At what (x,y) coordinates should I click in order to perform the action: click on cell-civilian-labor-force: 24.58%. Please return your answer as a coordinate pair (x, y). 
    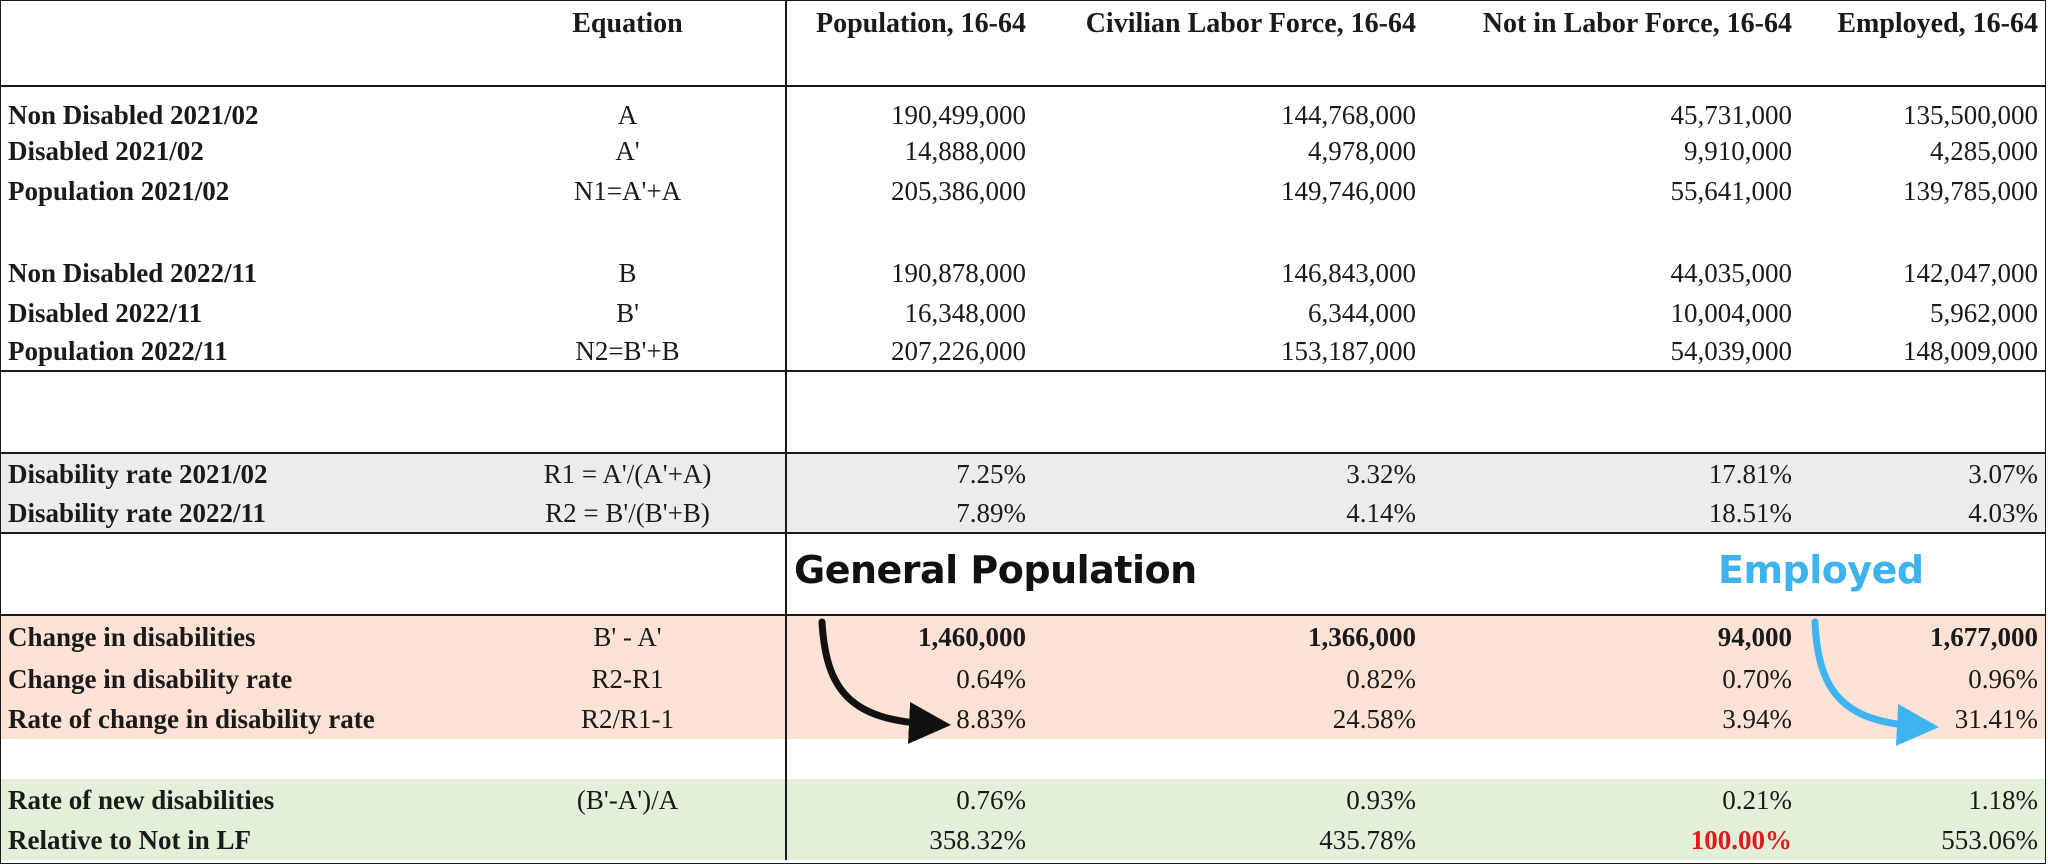
    Looking at the image, I should click on (1229, 719).